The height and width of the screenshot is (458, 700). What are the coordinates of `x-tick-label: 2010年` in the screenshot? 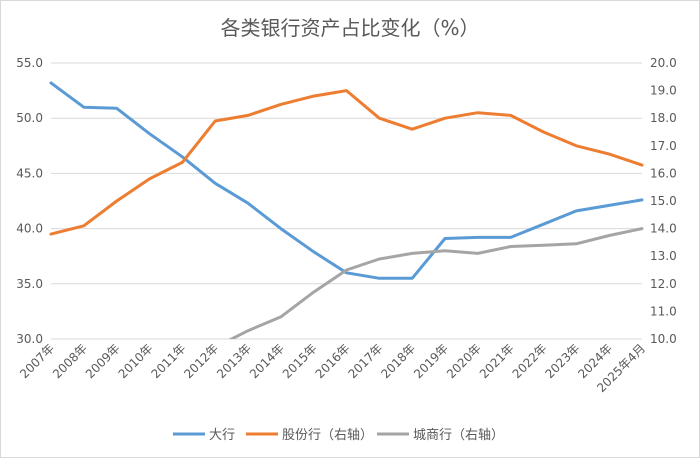 It's located at (136, 361).